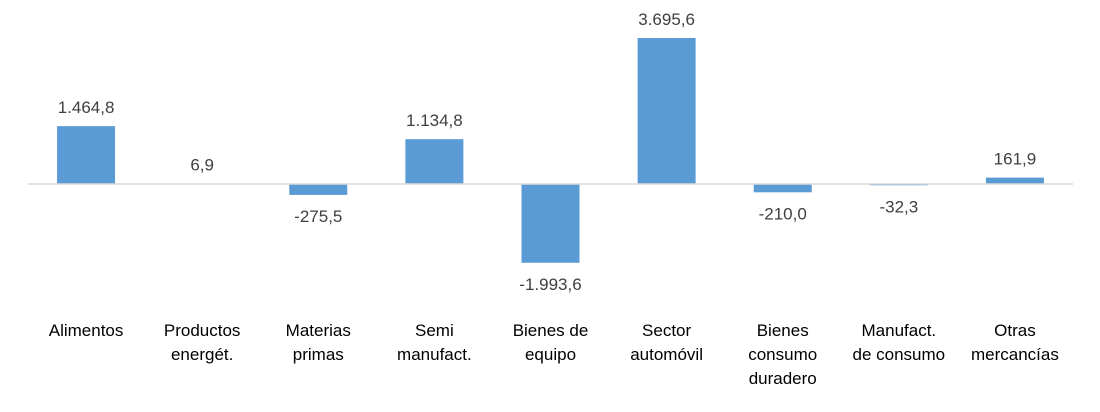 This screenshot has height=412, width=1100. Describe the element at coordinates (666, 354) in the screenshot. I see `category-label-line: automóvil` at that location.